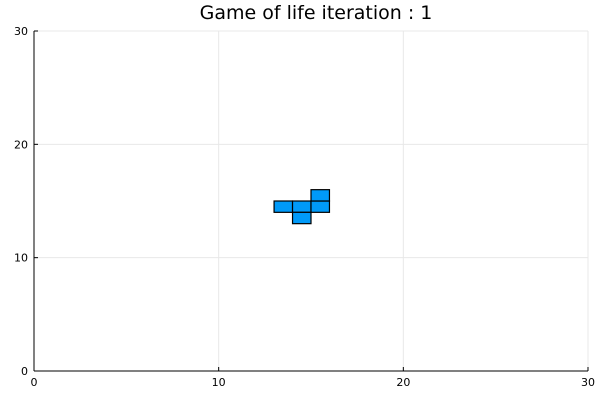  I want to click on x-tick-label-0: 0, so click(34, 382).